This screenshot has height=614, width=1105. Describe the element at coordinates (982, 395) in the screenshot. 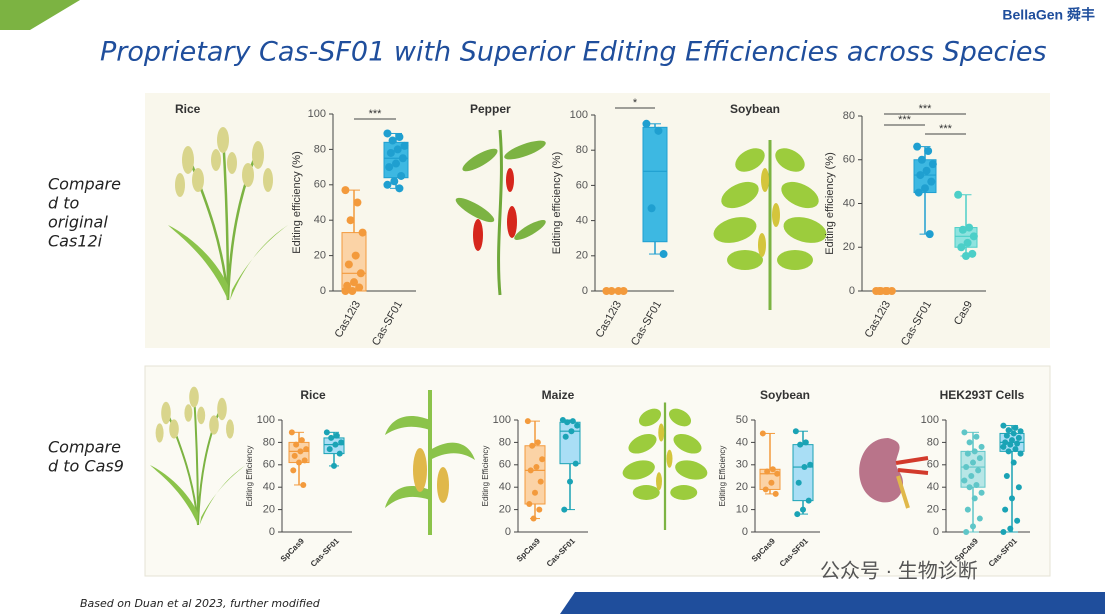

I see `chart-title: HEK293T Cells` at that location.